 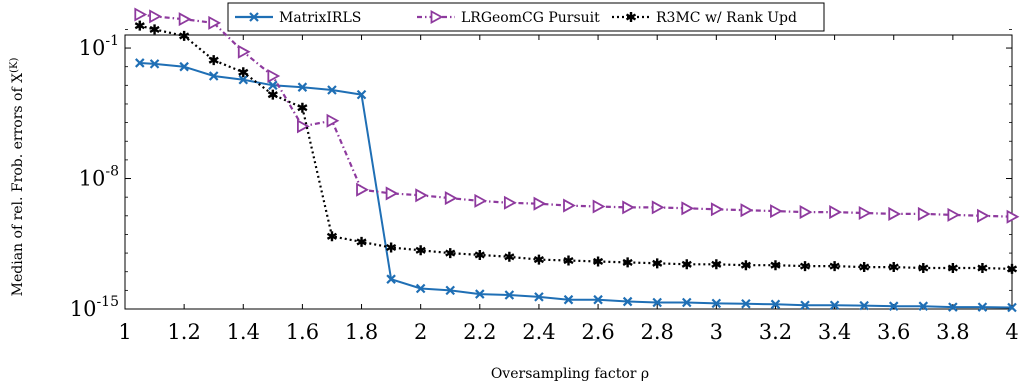 I want to click on x-axis-label: Oversampling factor ρ, so click(x=570, y=374).